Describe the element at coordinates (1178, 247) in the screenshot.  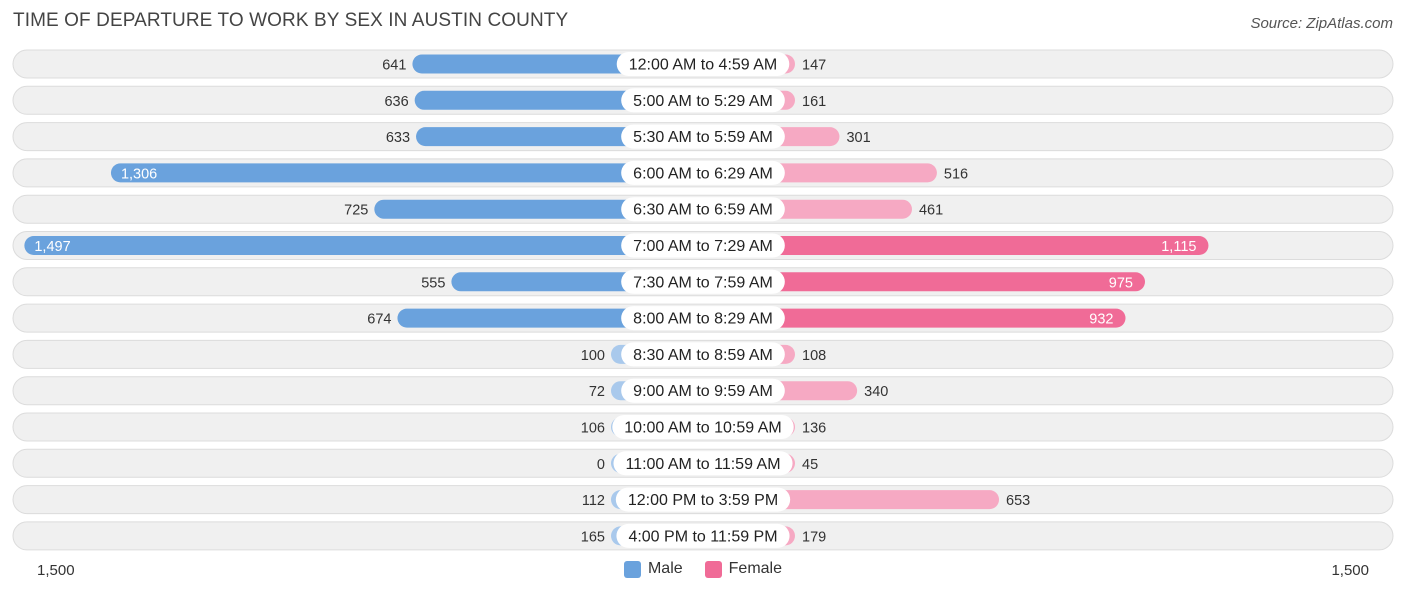
I see `value-label-female: 1,115` at that location.